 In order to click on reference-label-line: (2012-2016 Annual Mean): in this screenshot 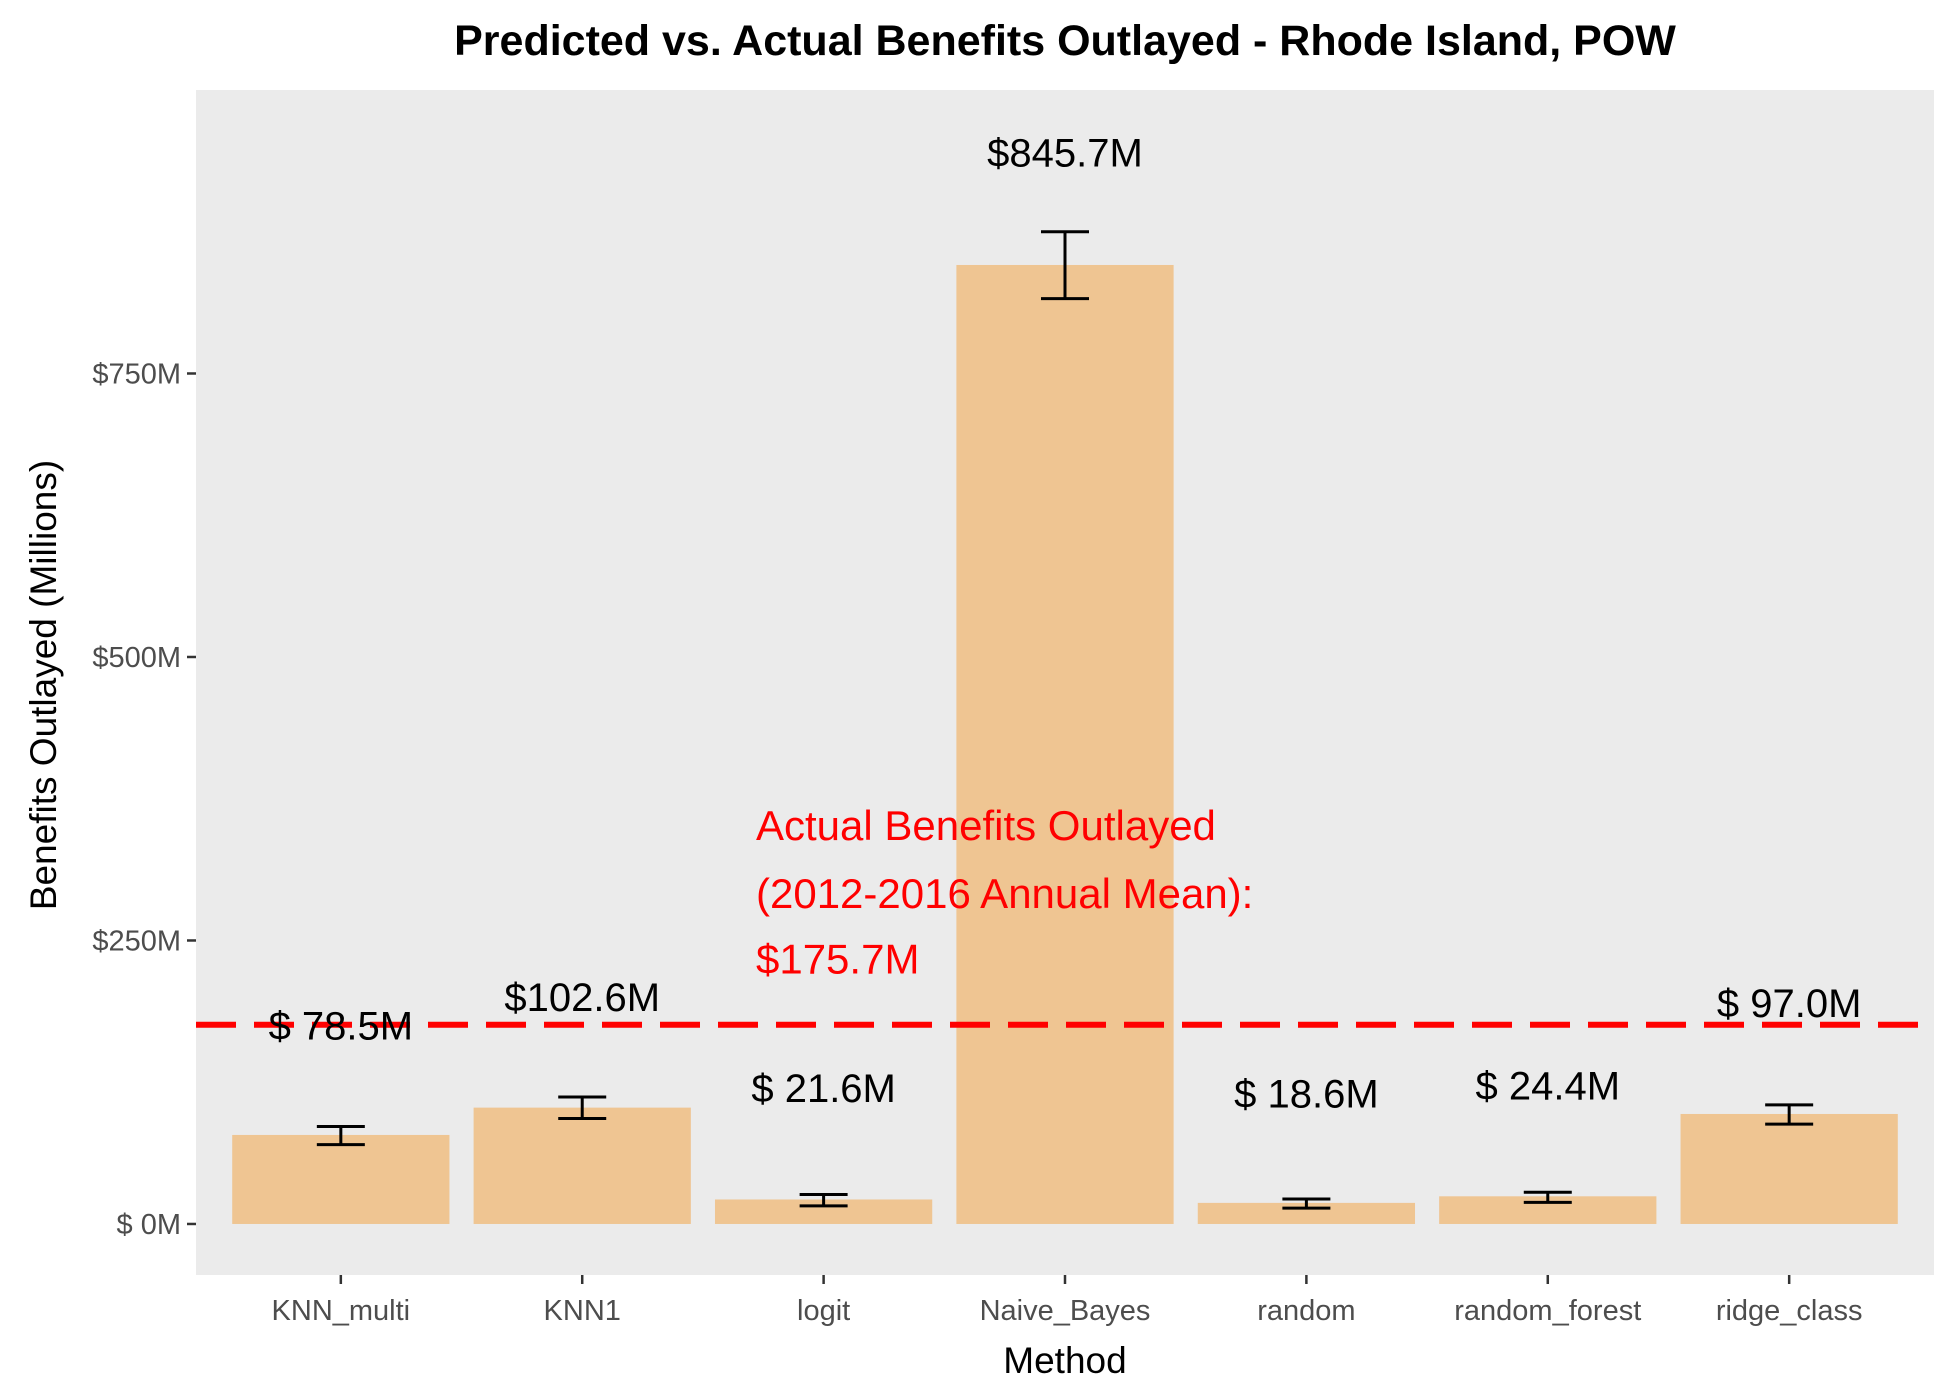, I will do `click(1004, 893)`.